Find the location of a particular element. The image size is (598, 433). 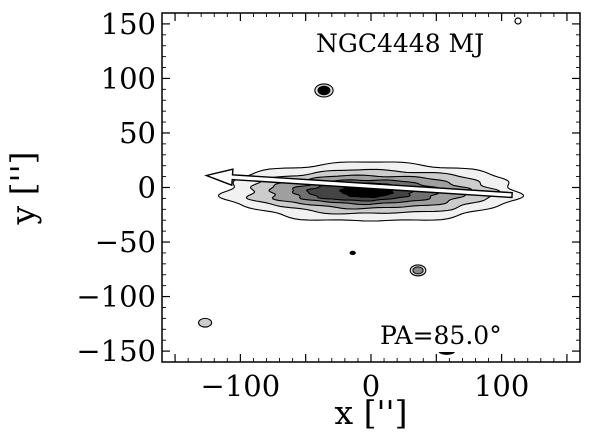

pa-label: PA=85.0° is located at coordinates (441, 335).